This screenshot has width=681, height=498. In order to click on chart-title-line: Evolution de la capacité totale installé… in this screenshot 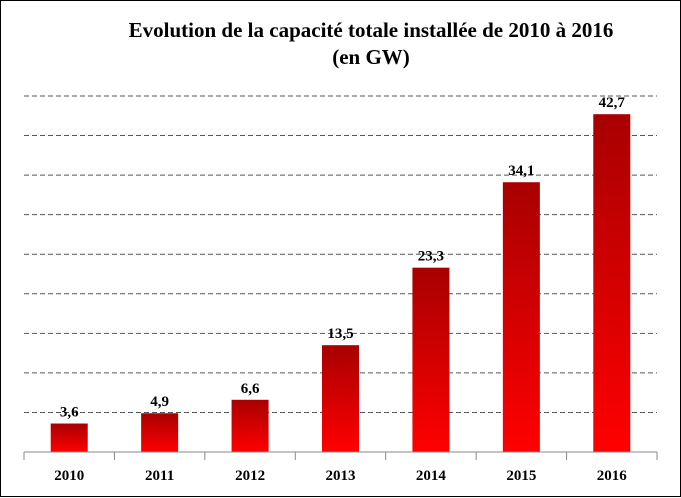, I will do `click(371, 30)`.